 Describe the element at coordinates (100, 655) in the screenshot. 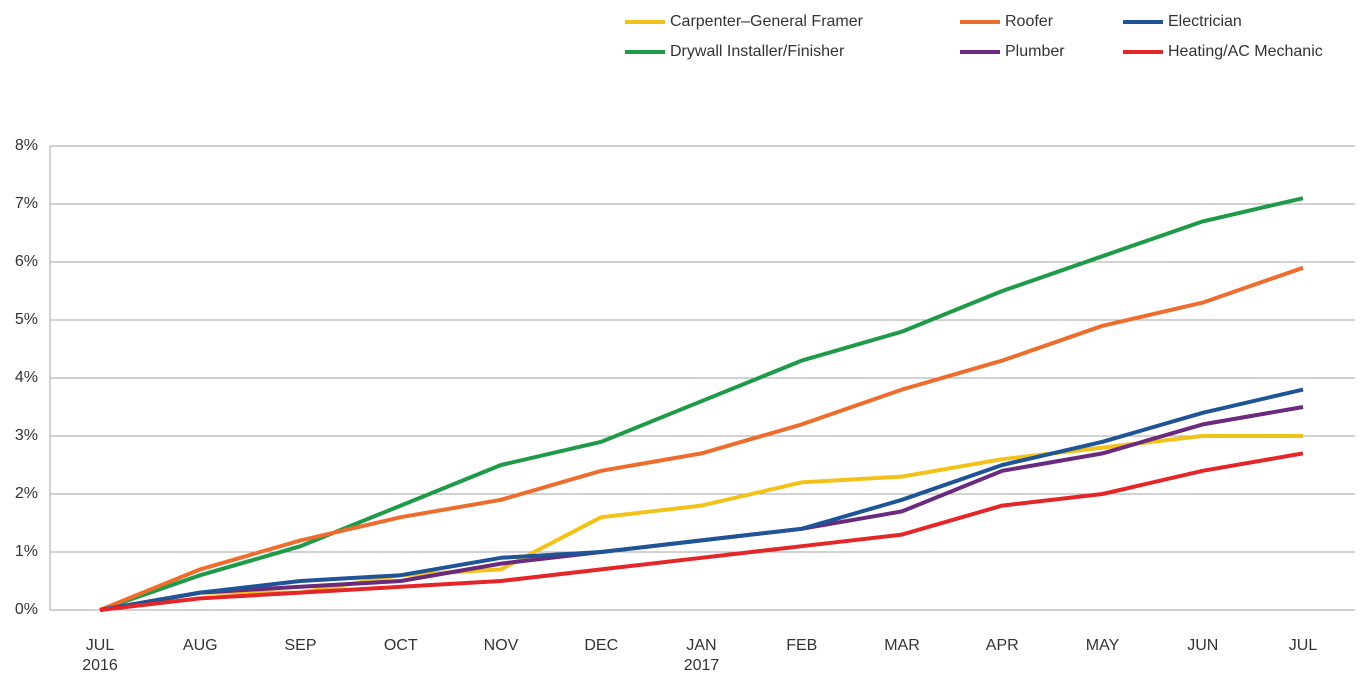

I see `x-tick-label: JUL 2016` at that location.